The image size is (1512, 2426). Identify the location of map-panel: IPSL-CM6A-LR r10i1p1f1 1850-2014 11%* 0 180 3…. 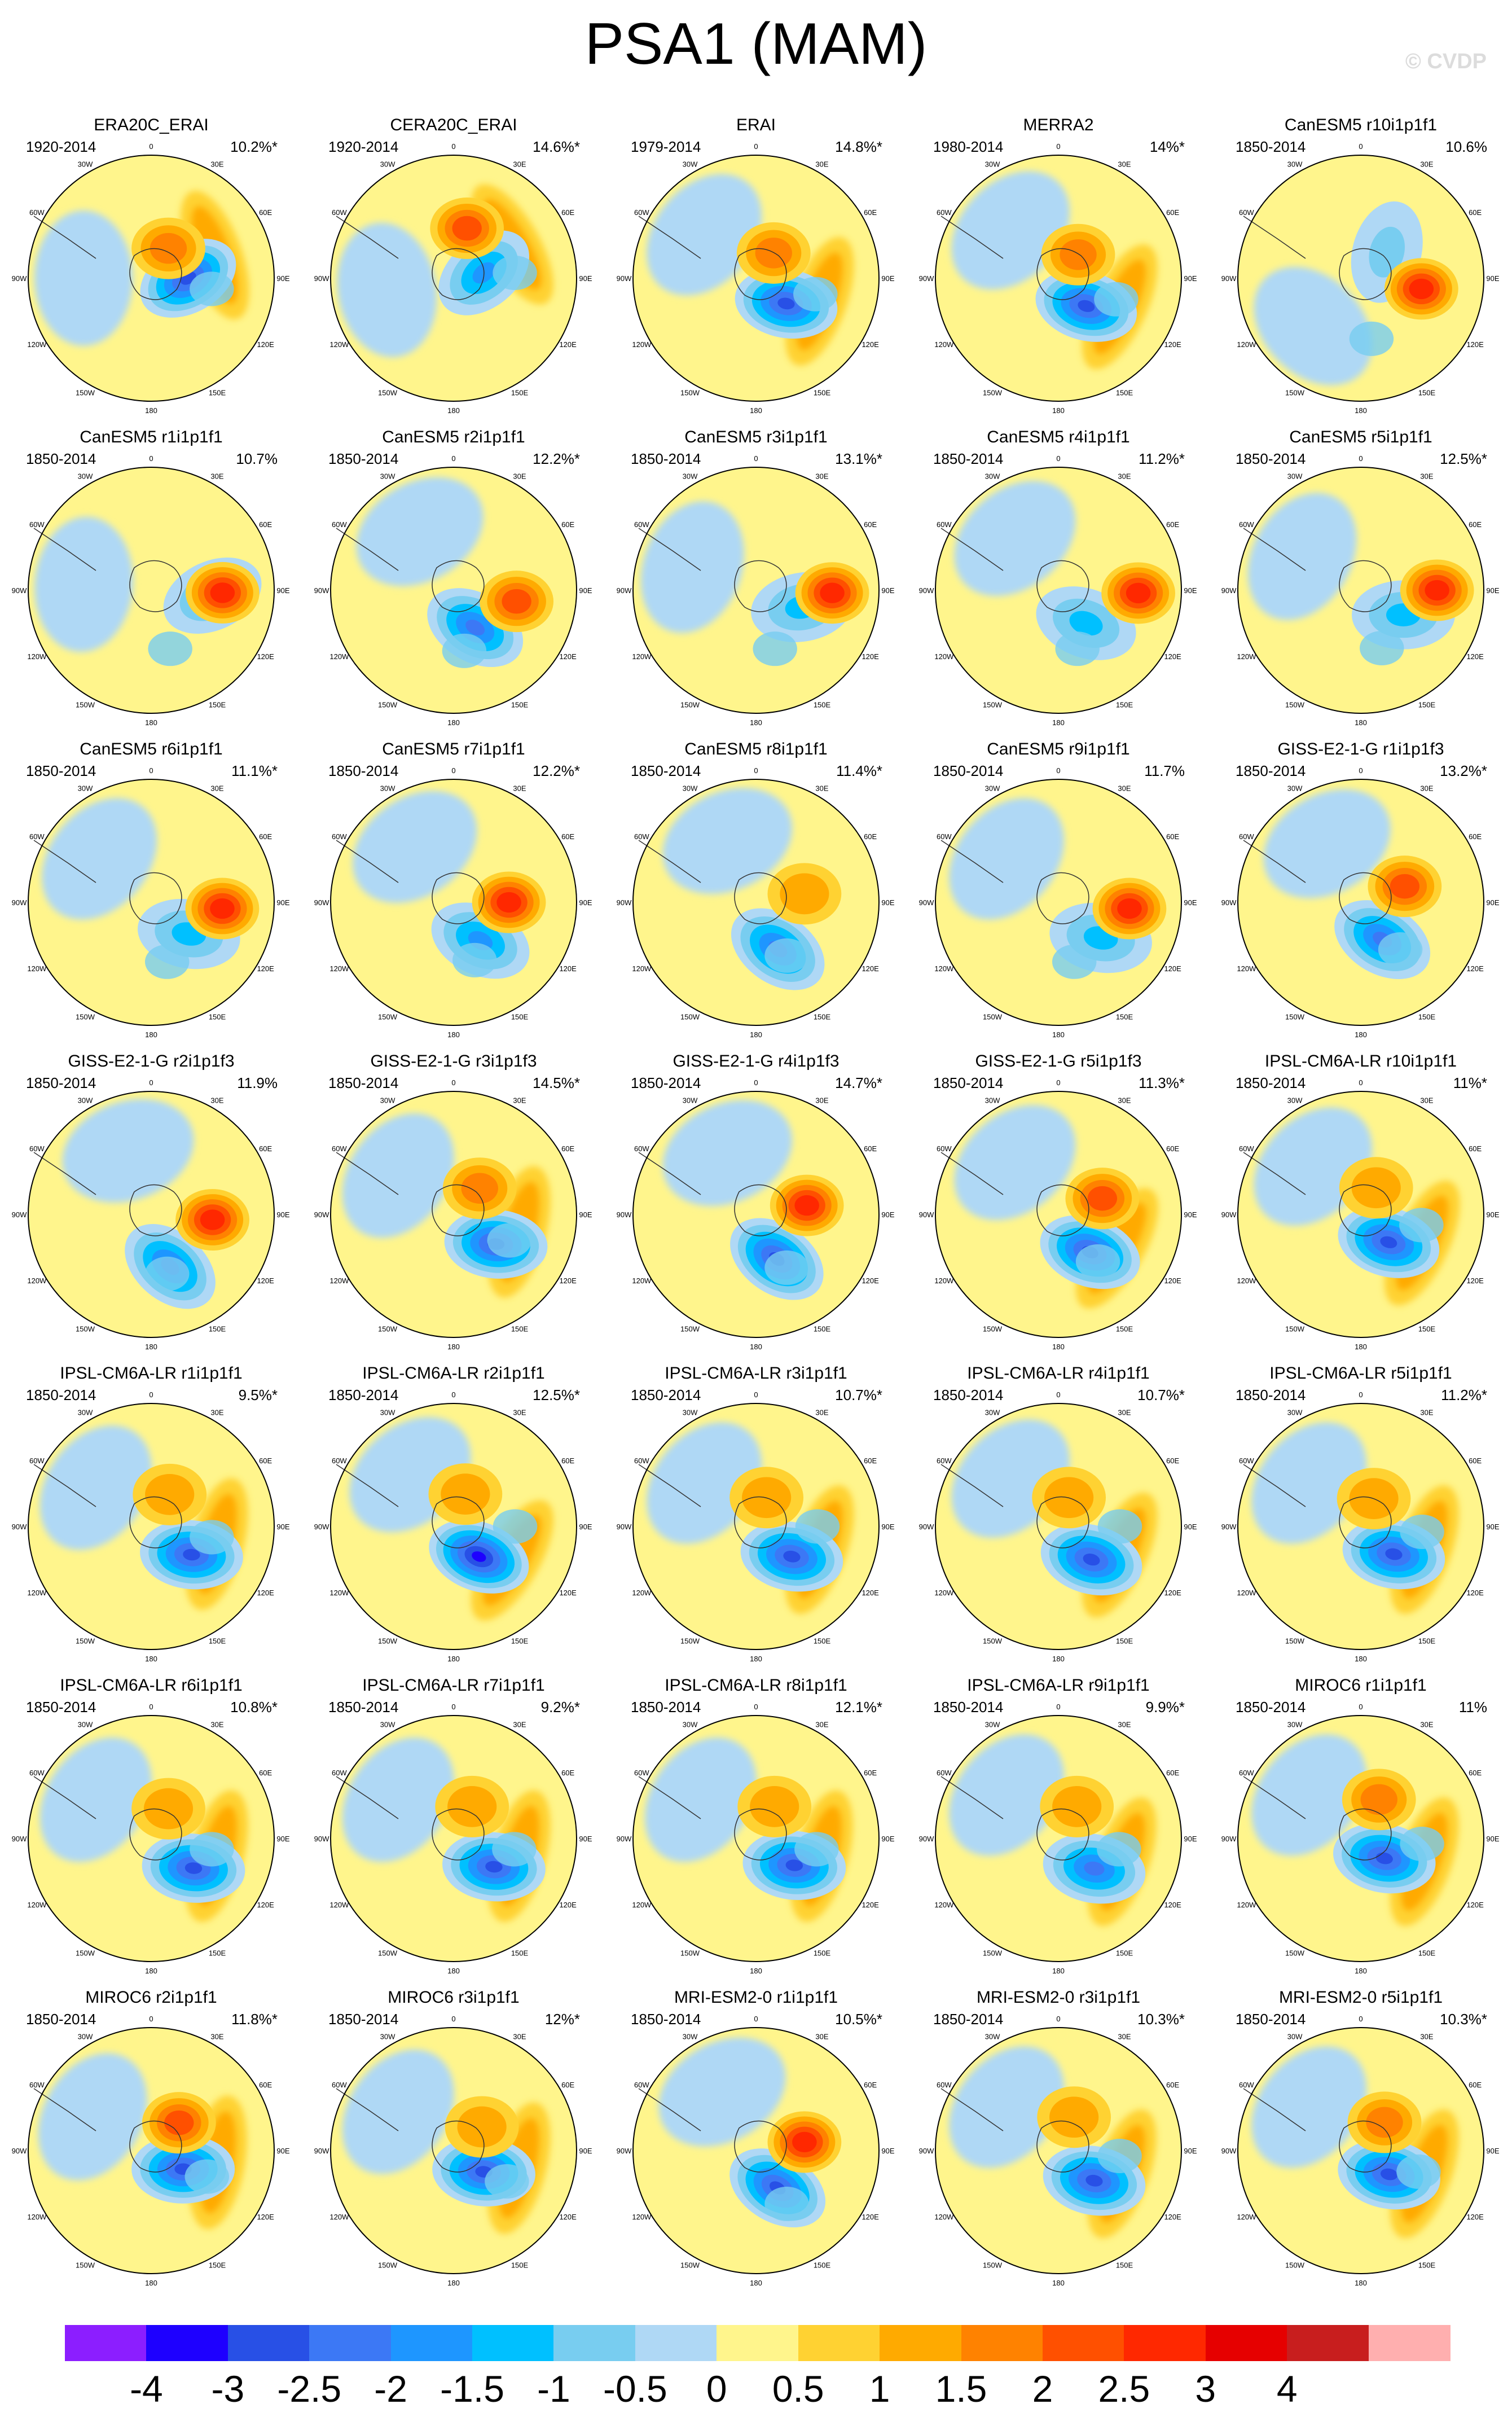
(1361, 1204).